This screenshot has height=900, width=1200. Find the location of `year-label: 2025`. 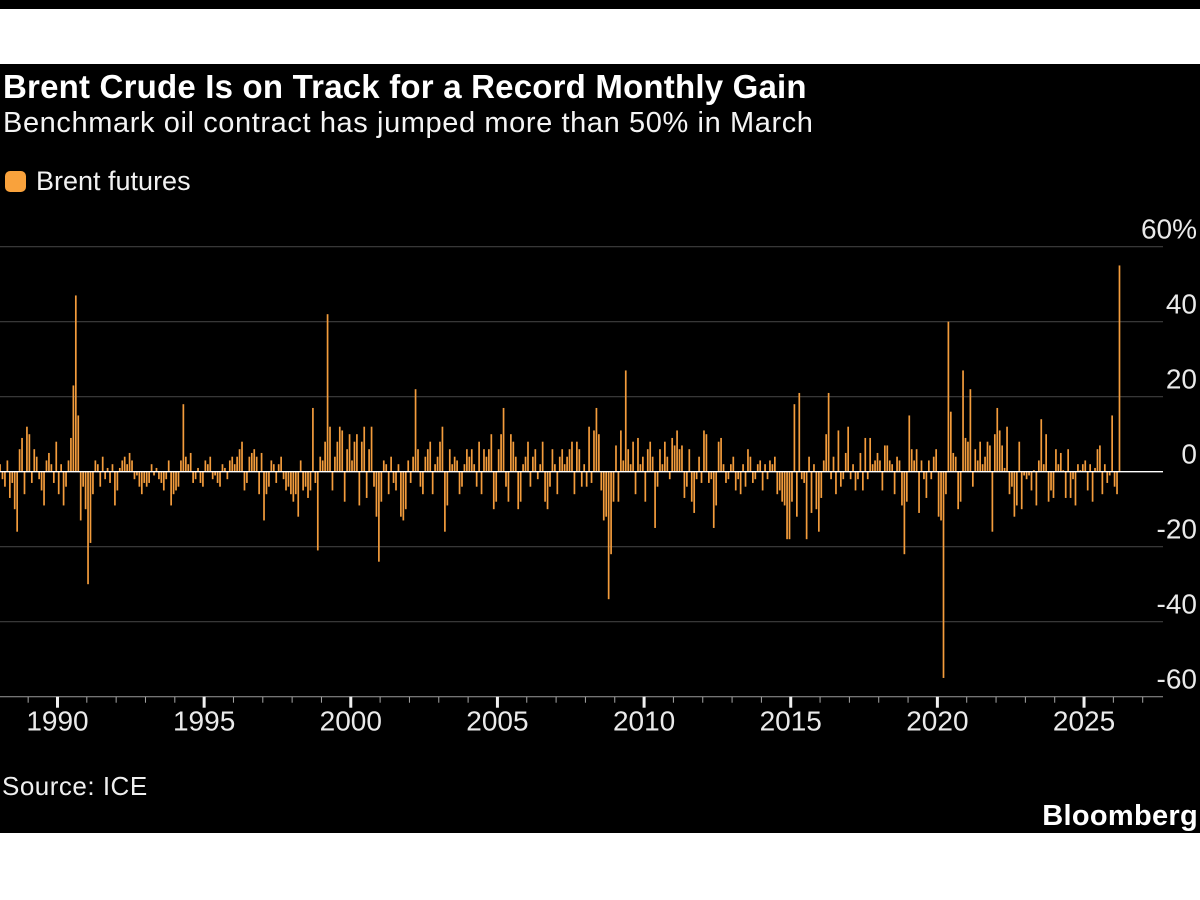

year-label: 2025 is located at coordinates (1084, 721).